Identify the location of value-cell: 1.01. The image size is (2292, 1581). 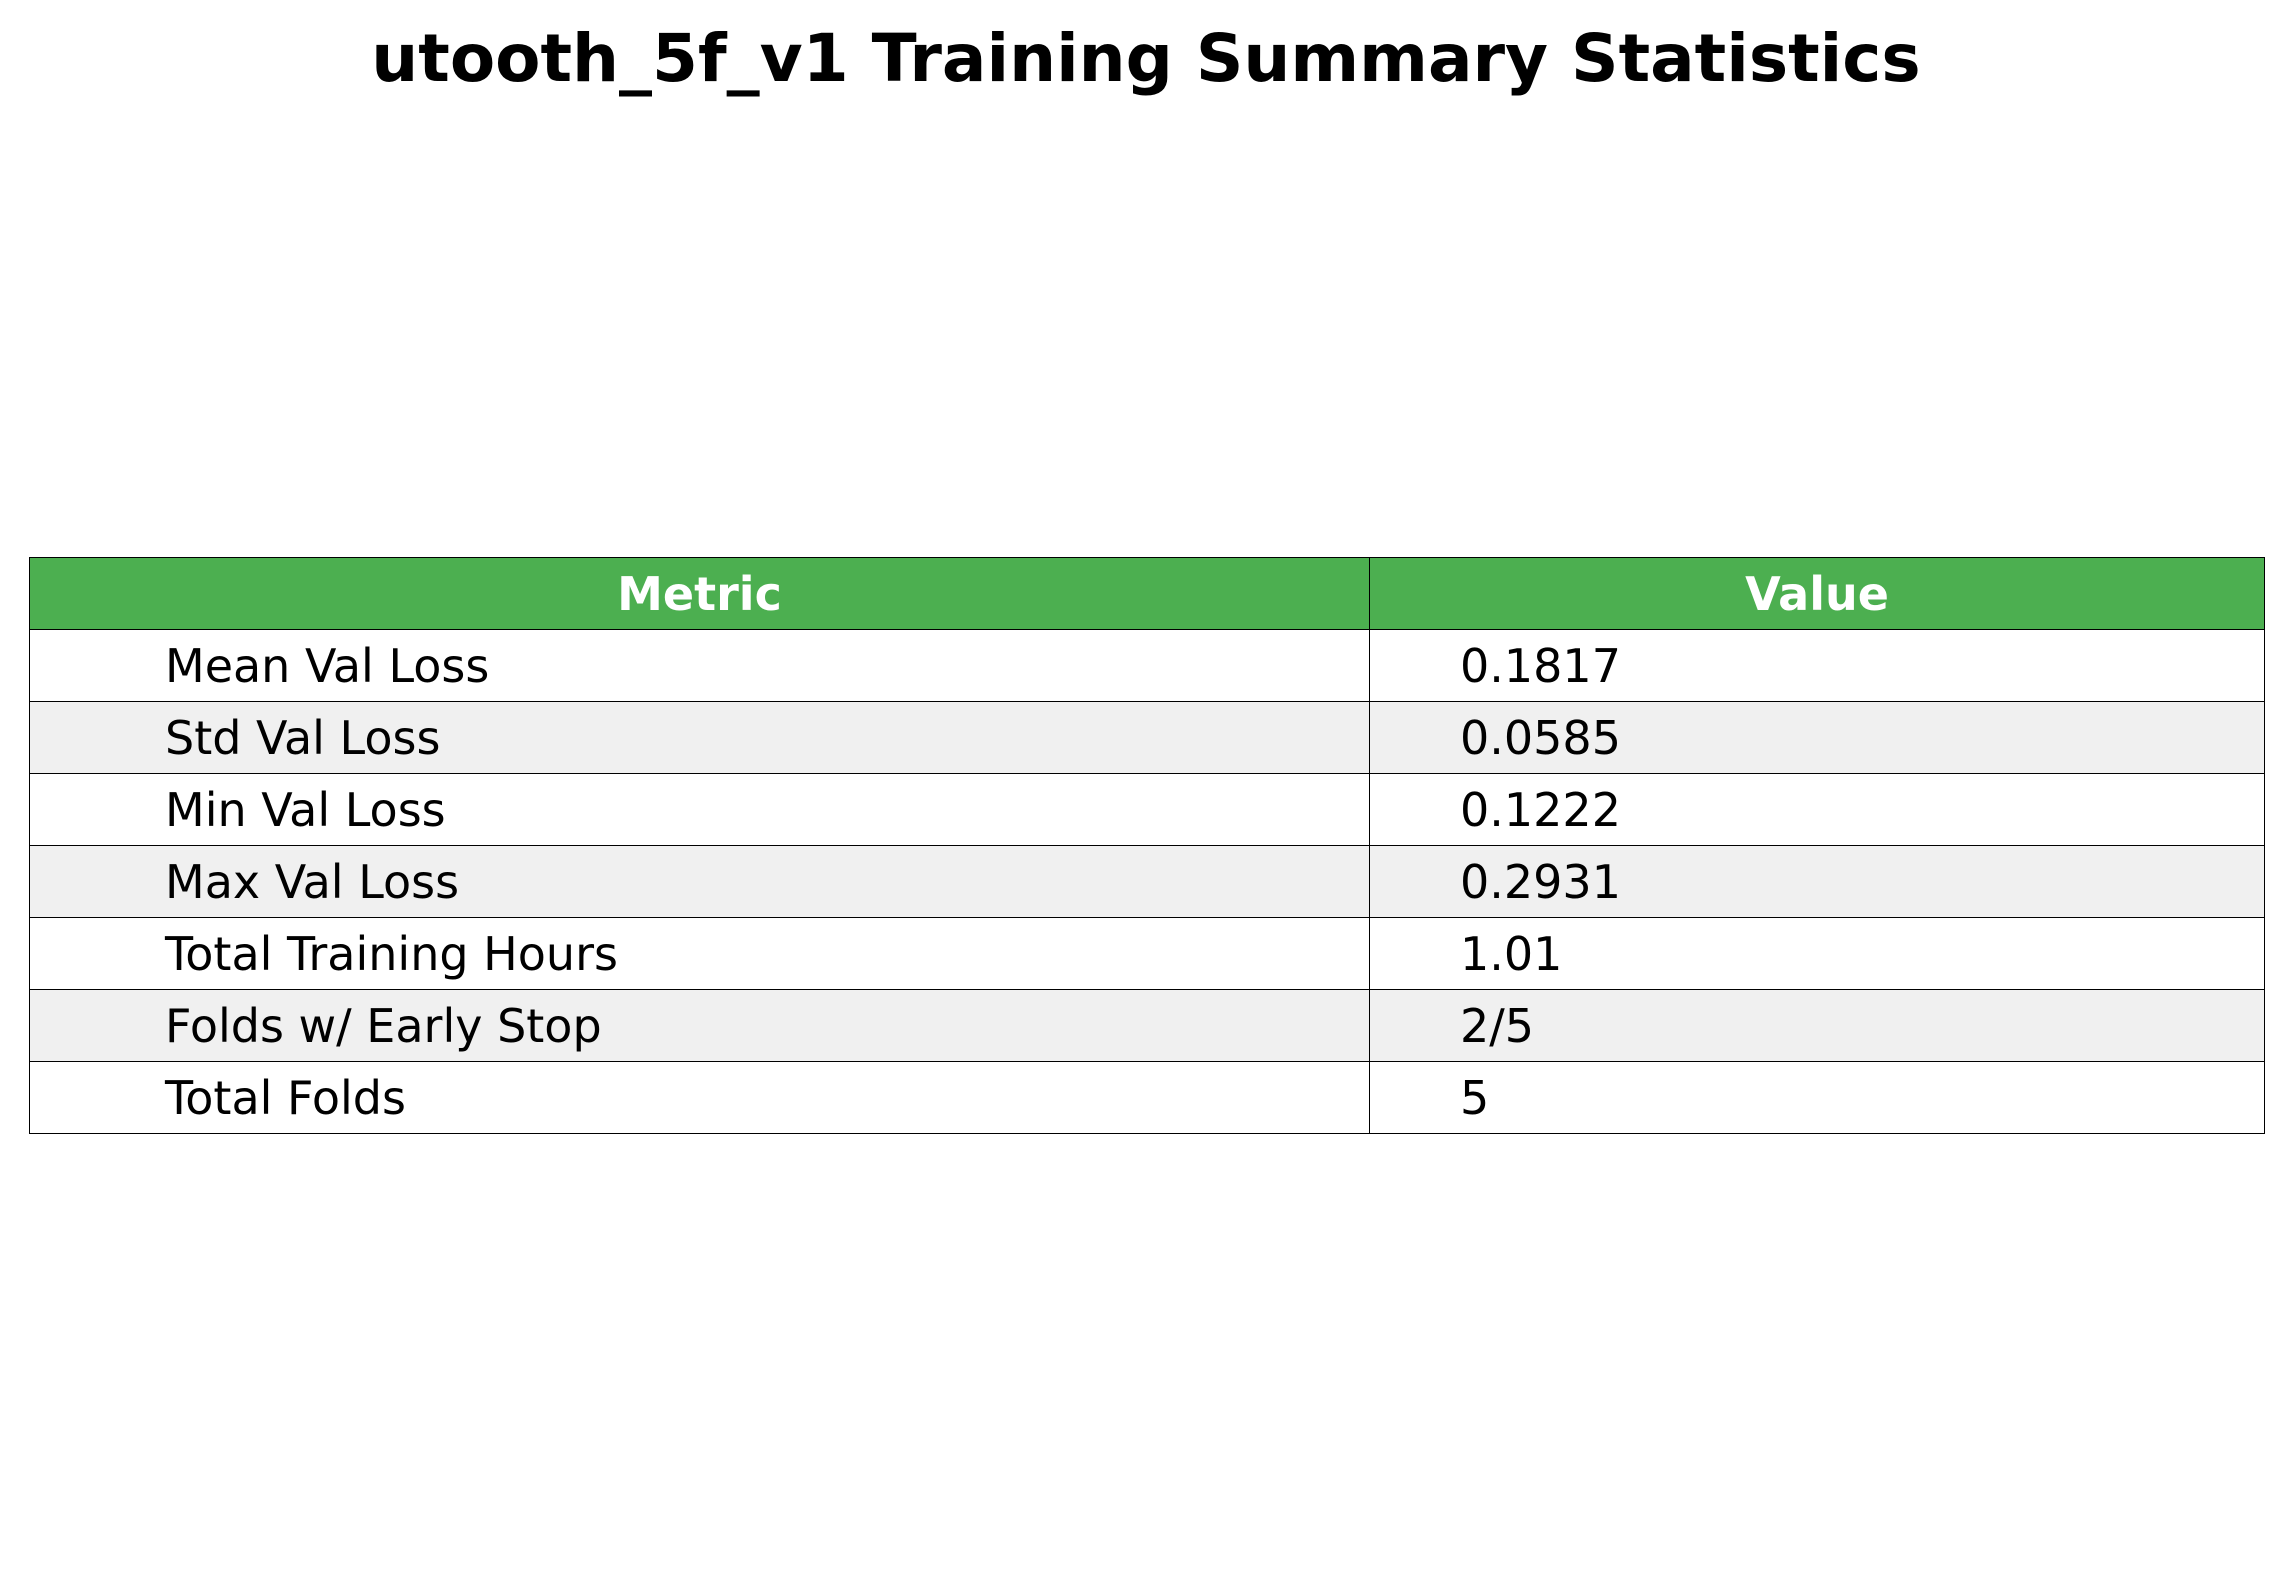
(1817, 953).